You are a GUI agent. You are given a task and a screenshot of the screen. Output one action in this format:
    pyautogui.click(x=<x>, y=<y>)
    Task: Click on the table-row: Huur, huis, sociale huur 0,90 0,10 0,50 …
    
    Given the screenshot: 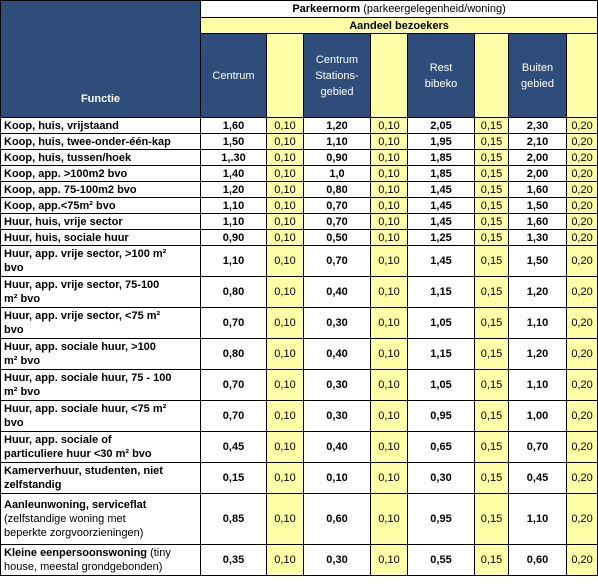 What is the action you would take?
    pyautogui.click(x=299, y=237)
    